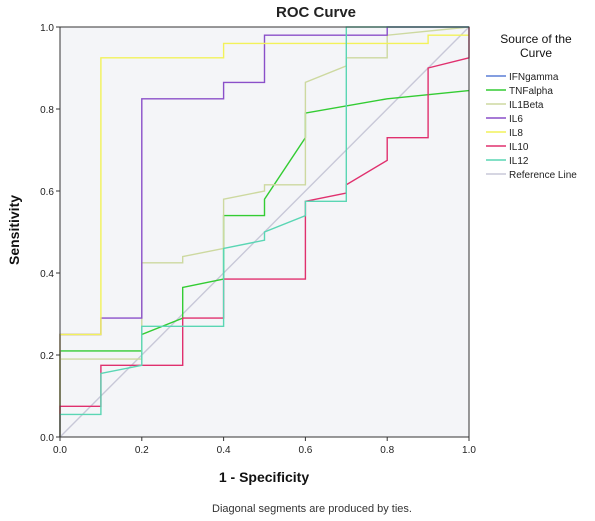 Image resolution: width=595 pixels, height=521 pixels. I want to click on legend-label-il8: IL8, so click(516, 133).